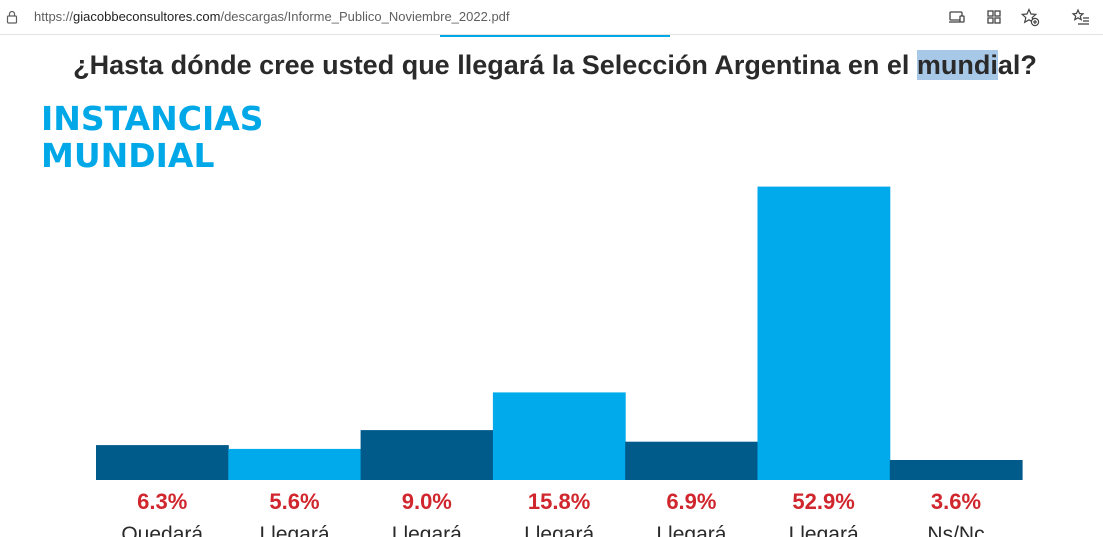 This screenshot has width=1103, height=537. What do you see at coordinates (12, 17) in the screenshot?
I see `lock-icon` at bounding box center [12, 17].